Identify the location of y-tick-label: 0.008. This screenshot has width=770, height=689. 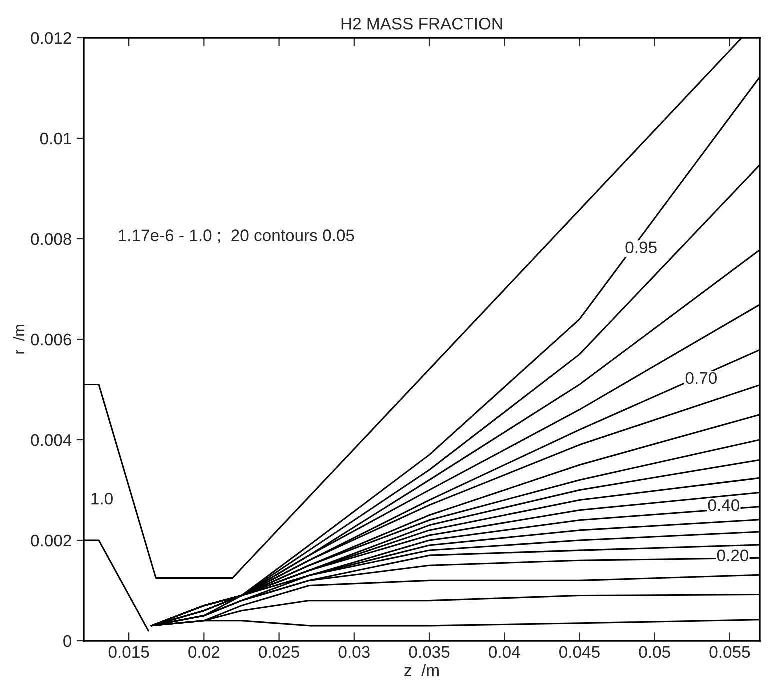
(51, 239).